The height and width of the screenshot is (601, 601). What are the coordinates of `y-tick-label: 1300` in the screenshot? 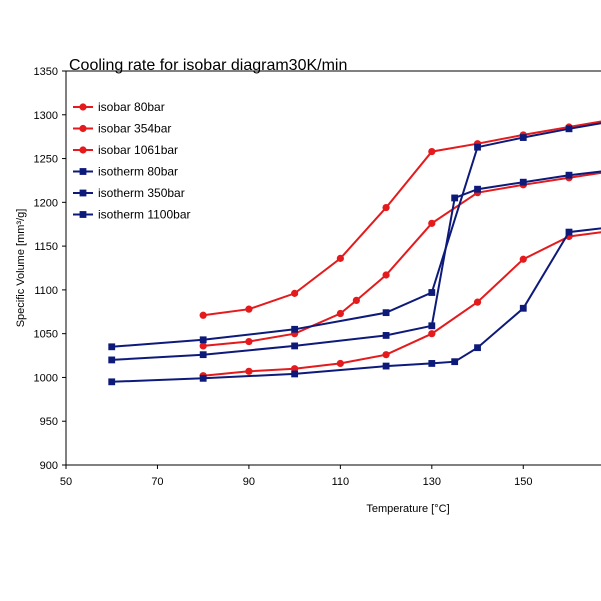 It's located at (46, 116).